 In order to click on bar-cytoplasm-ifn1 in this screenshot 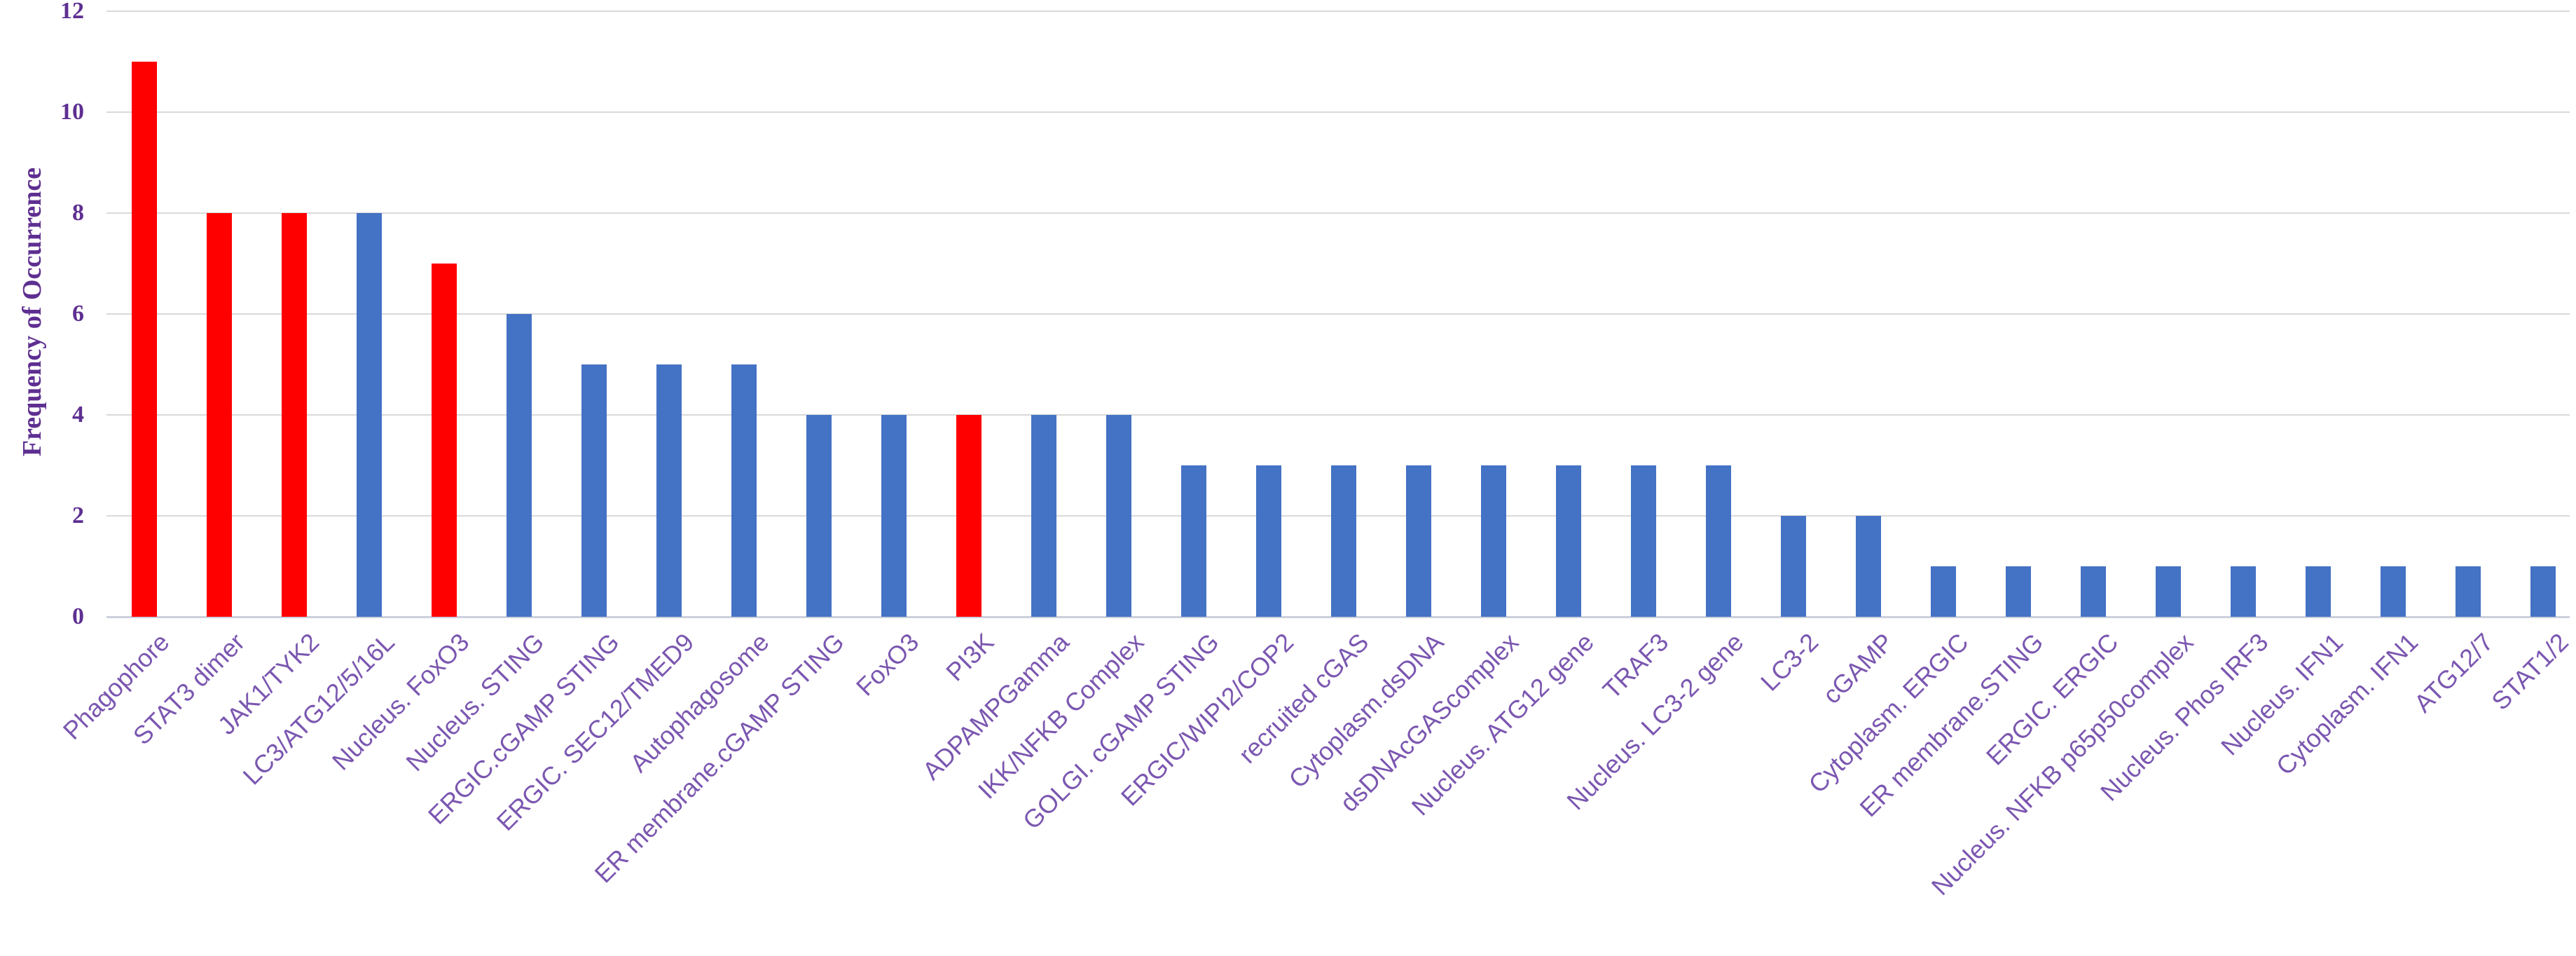, I will do `click(2393, 591)`.